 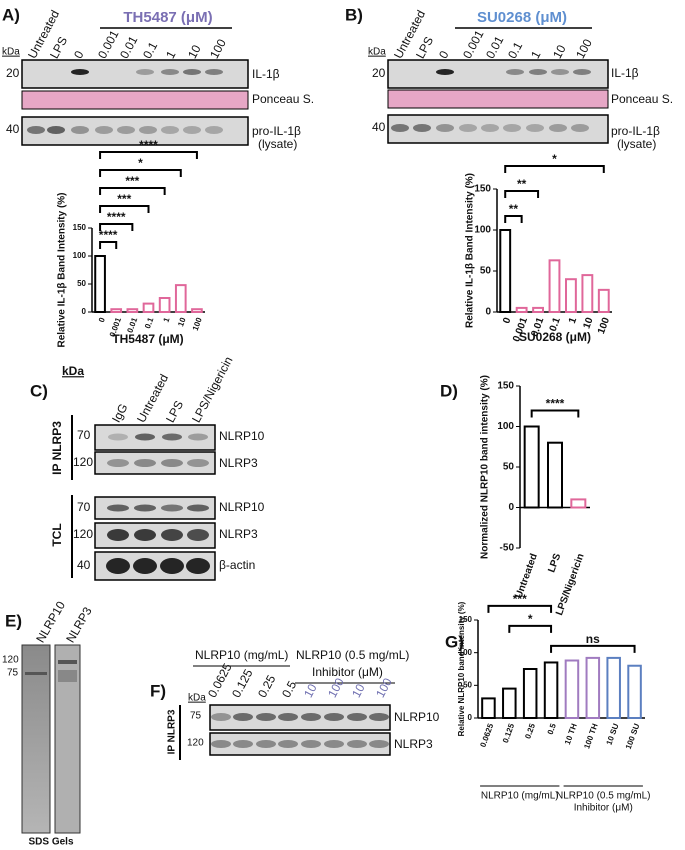 I want to click on blot-title: TH5487 (μM), so click(x=167, y=17).